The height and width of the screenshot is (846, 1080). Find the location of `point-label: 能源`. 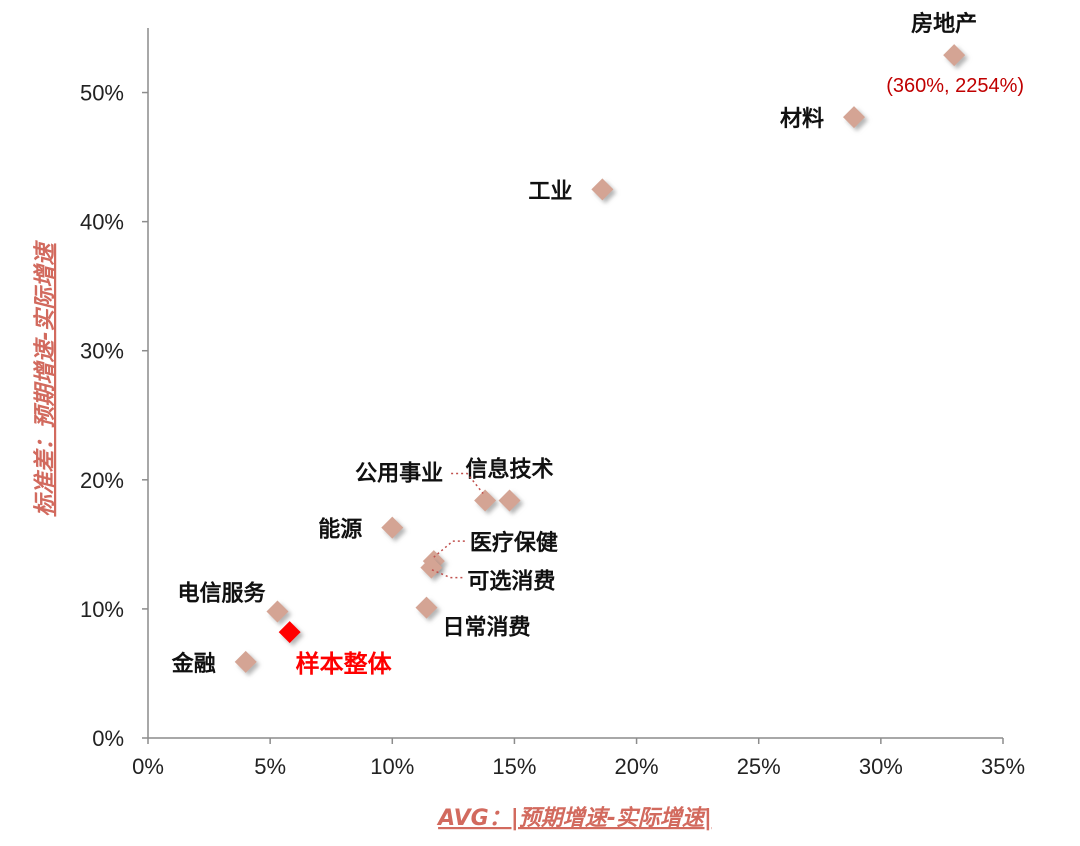

point-label: 能源 is located at coordinates (340, 530).